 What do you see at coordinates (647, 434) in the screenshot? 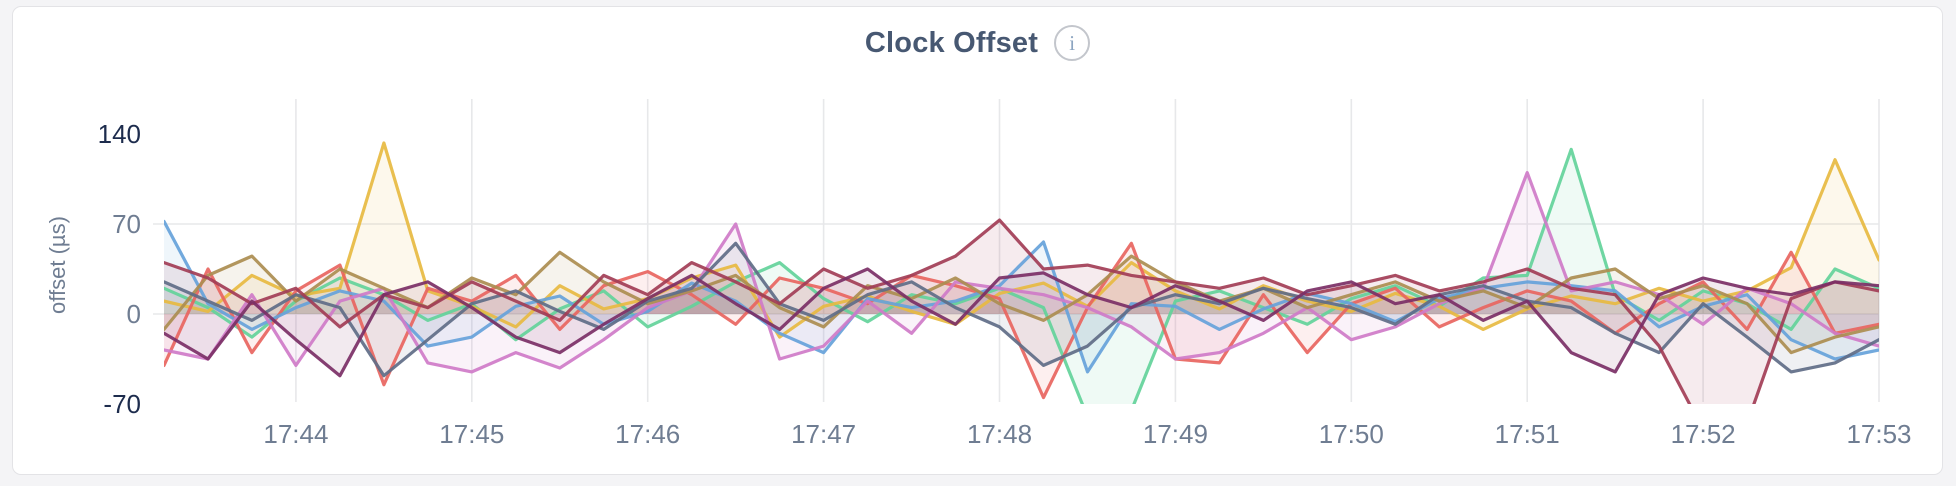
I see `svg-text: 17:46` at bounding box center [647, 434].